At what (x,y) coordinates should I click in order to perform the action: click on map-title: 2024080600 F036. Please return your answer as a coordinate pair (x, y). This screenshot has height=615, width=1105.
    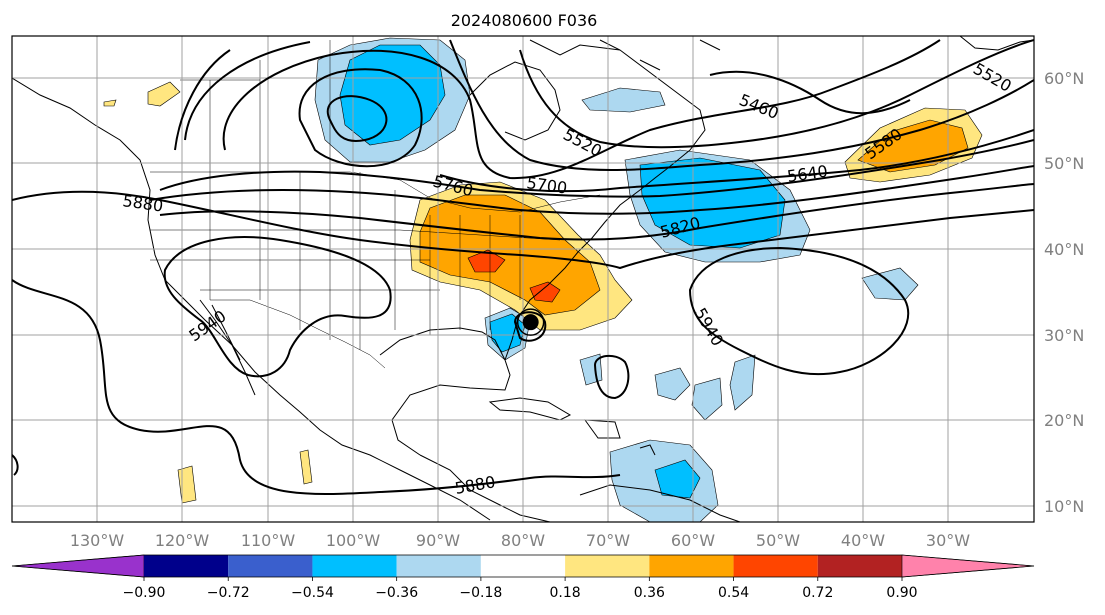
    Looking at the image, I should click on (524, 20).